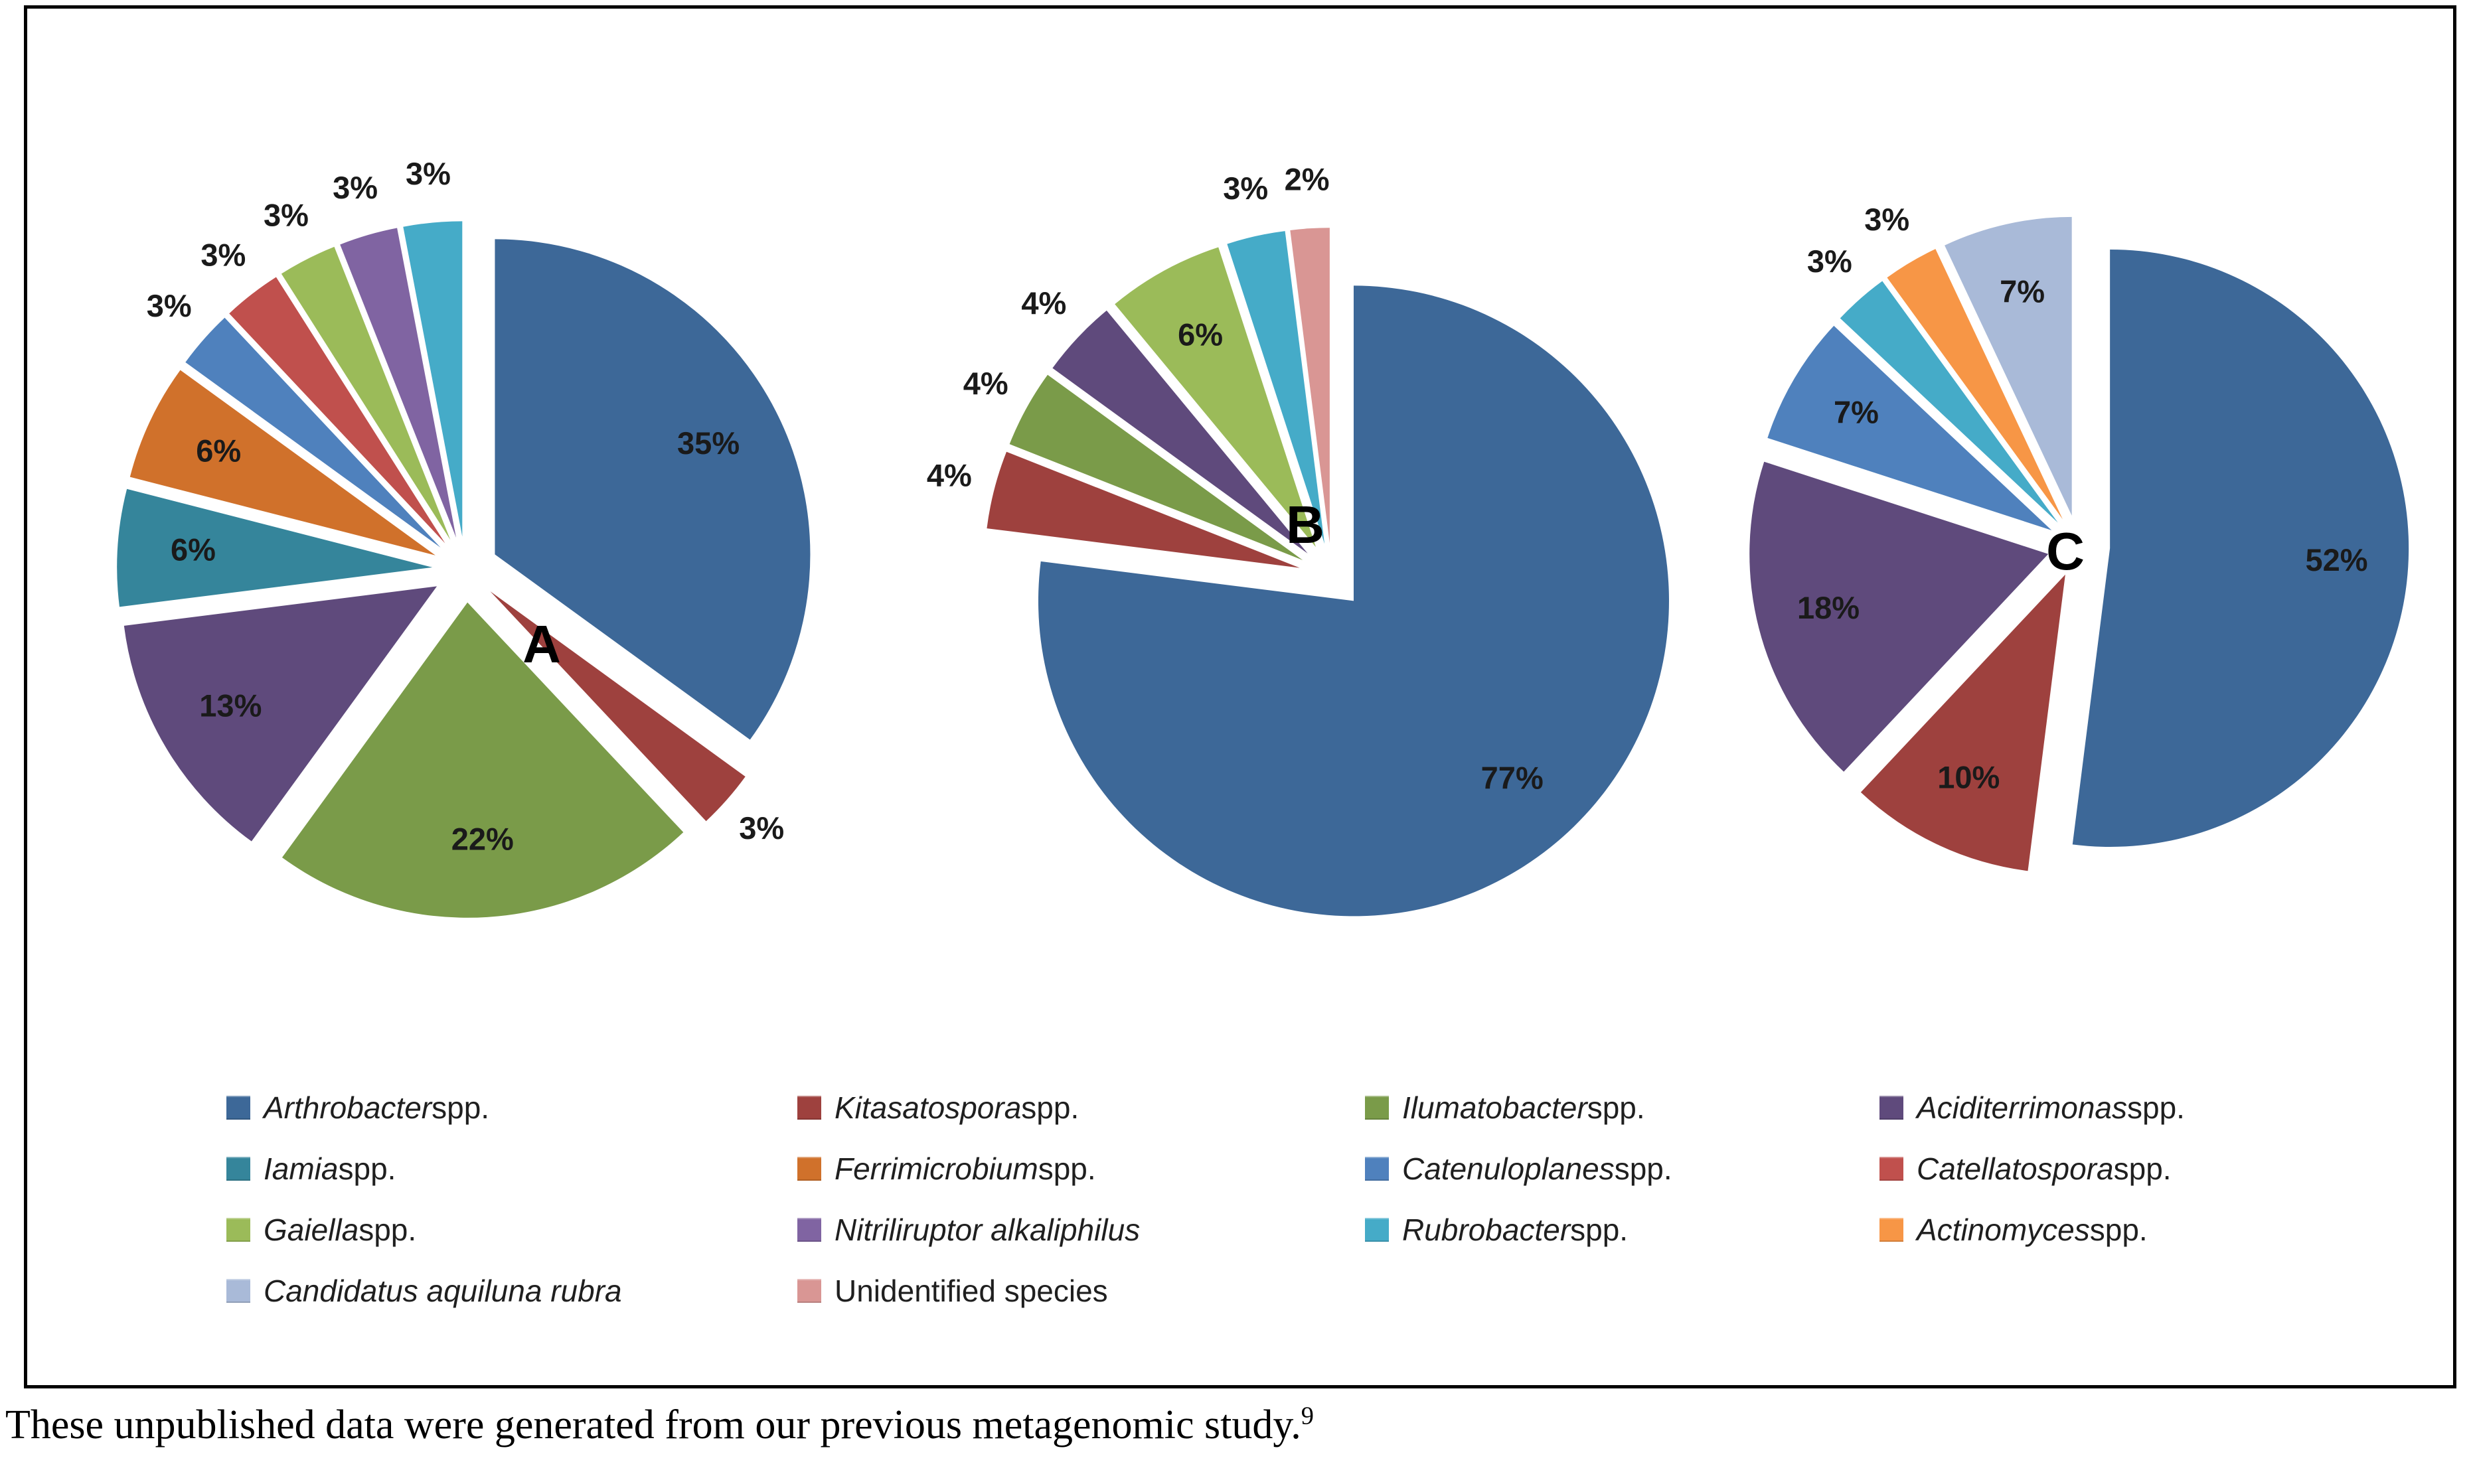 Image resolution: width=2473 pixels, height=1484 pixels. I want to click on legend-item: Catenuloplanes spp., so click(1622, 1169).